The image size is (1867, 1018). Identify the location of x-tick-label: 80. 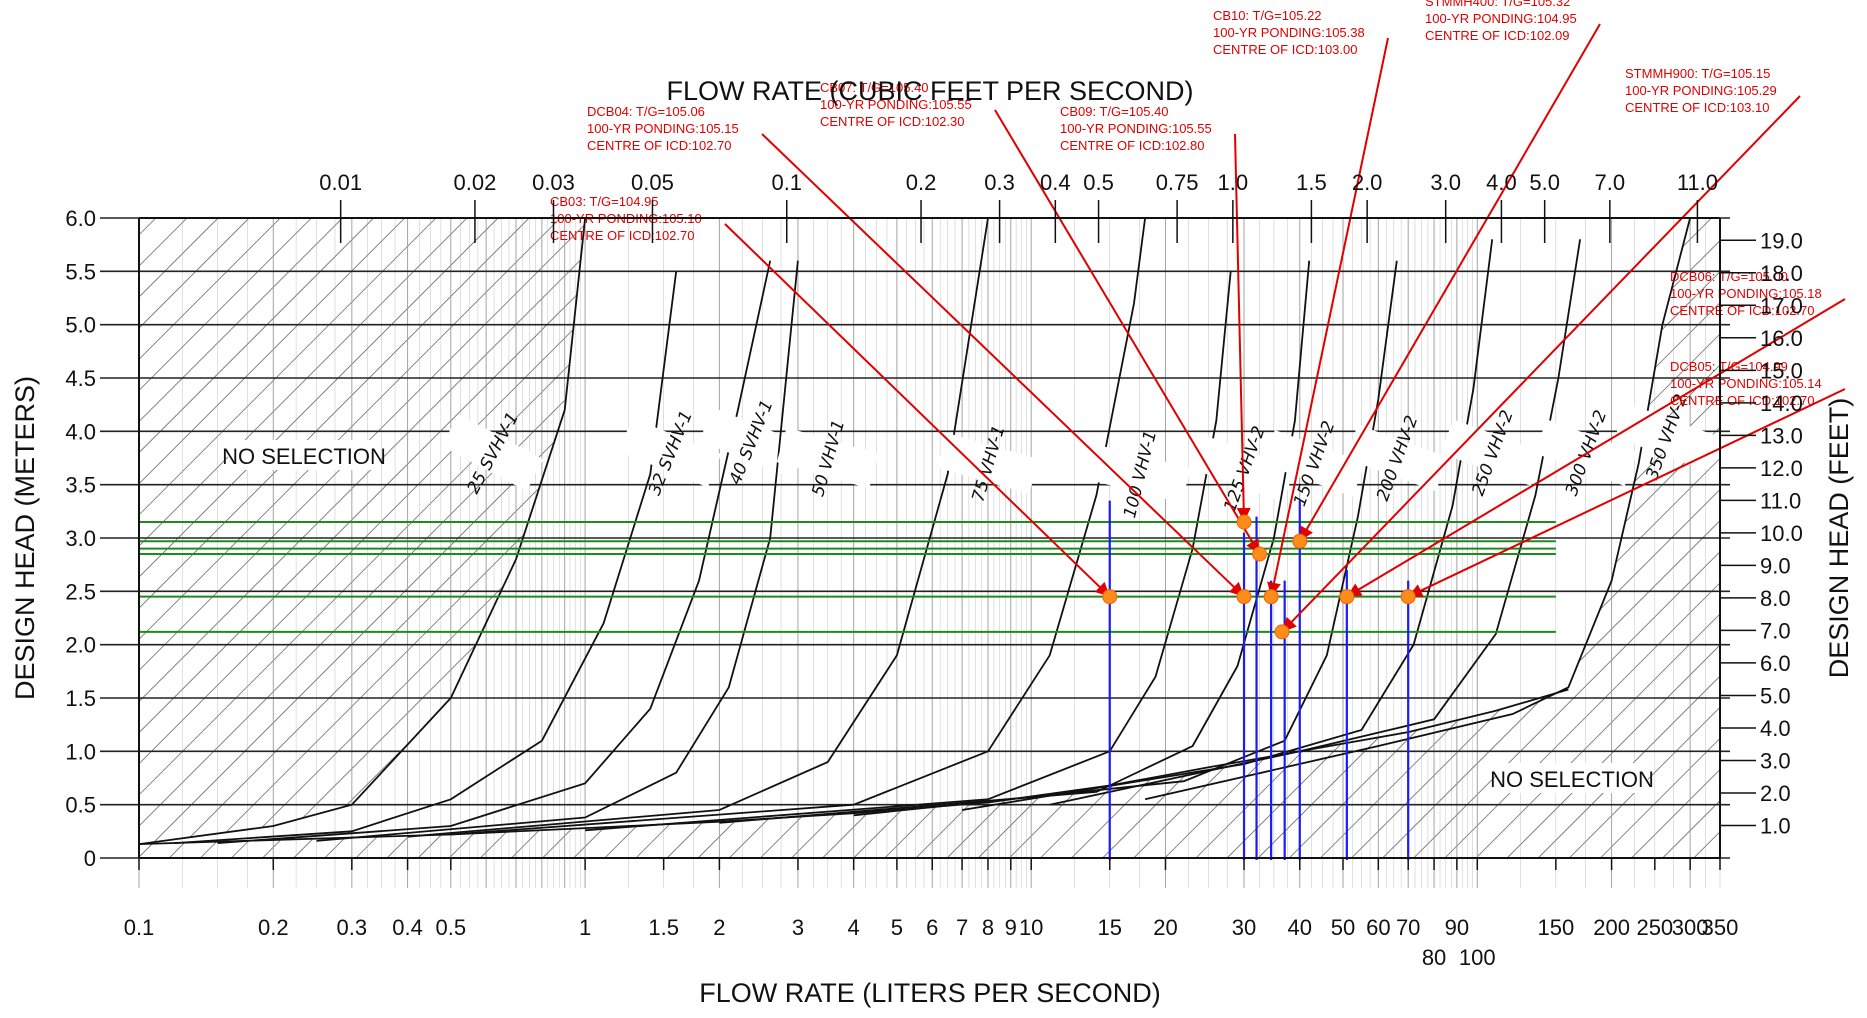
(1434, 957).